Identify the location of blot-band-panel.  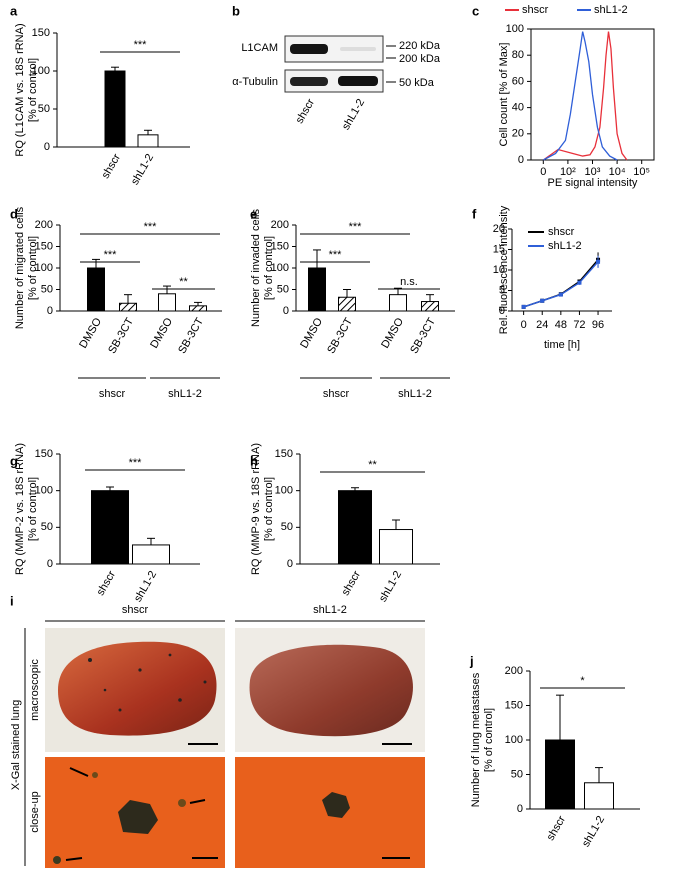
(334, 81).